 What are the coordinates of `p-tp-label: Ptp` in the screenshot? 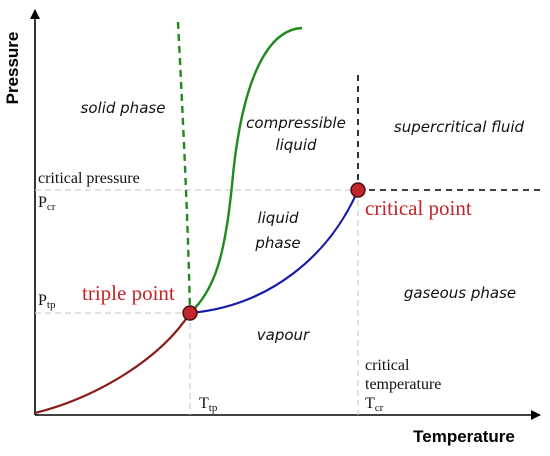 It's located at (47, 301).